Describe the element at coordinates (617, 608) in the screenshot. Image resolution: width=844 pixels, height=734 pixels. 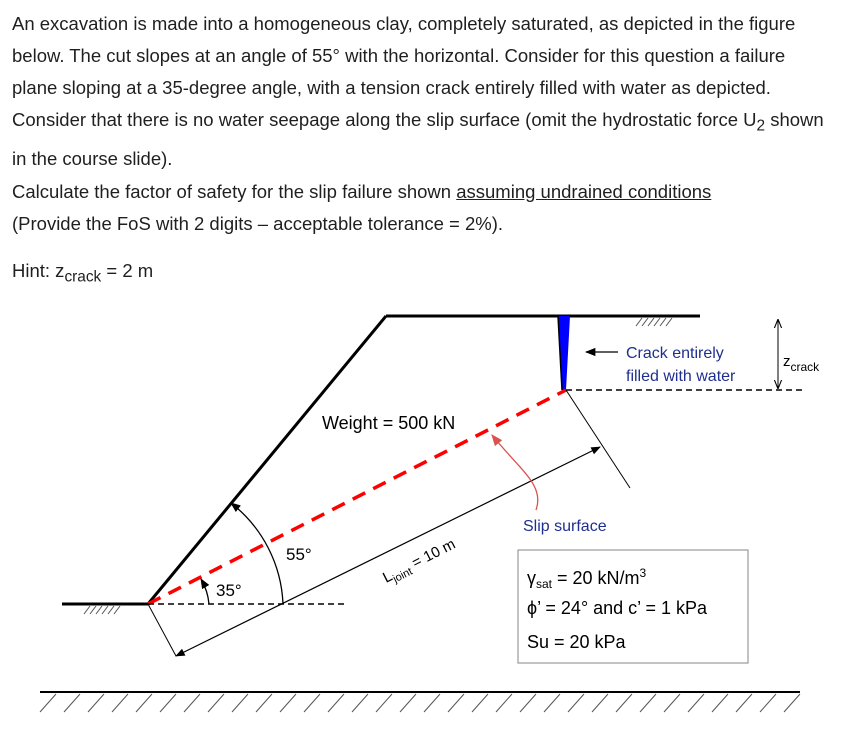
I see `friction-cohesion-values: ϕ’ = 24° and c’ = 1 kPa` at that location.